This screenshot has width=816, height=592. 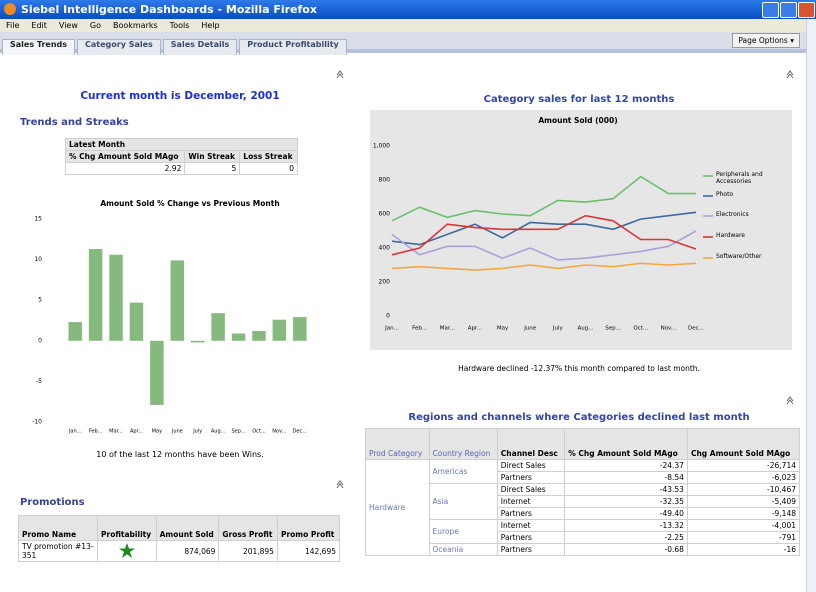 What do you see at coordinates (531, 444) in the screenshot?
I see `column-header: Channel Desc` at bounding box center [531, 444].